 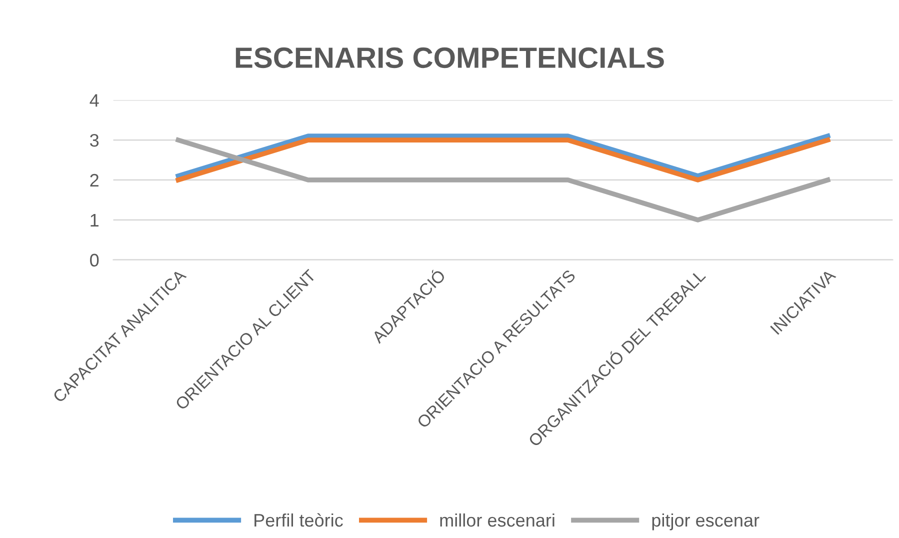 I want to click on y-tick-label: 1, so click(x=94, y=220).